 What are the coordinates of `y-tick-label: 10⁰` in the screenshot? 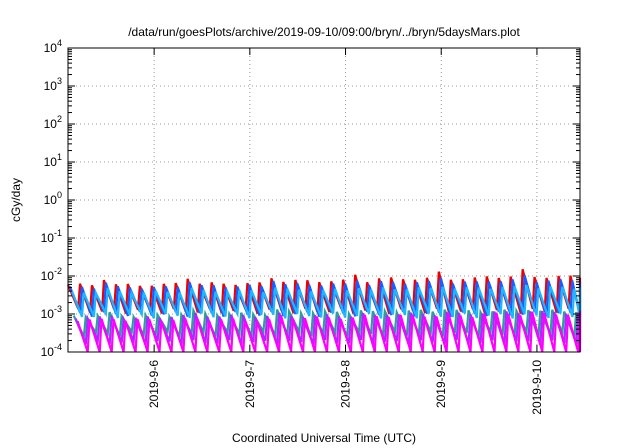 It's located at (53, 198).